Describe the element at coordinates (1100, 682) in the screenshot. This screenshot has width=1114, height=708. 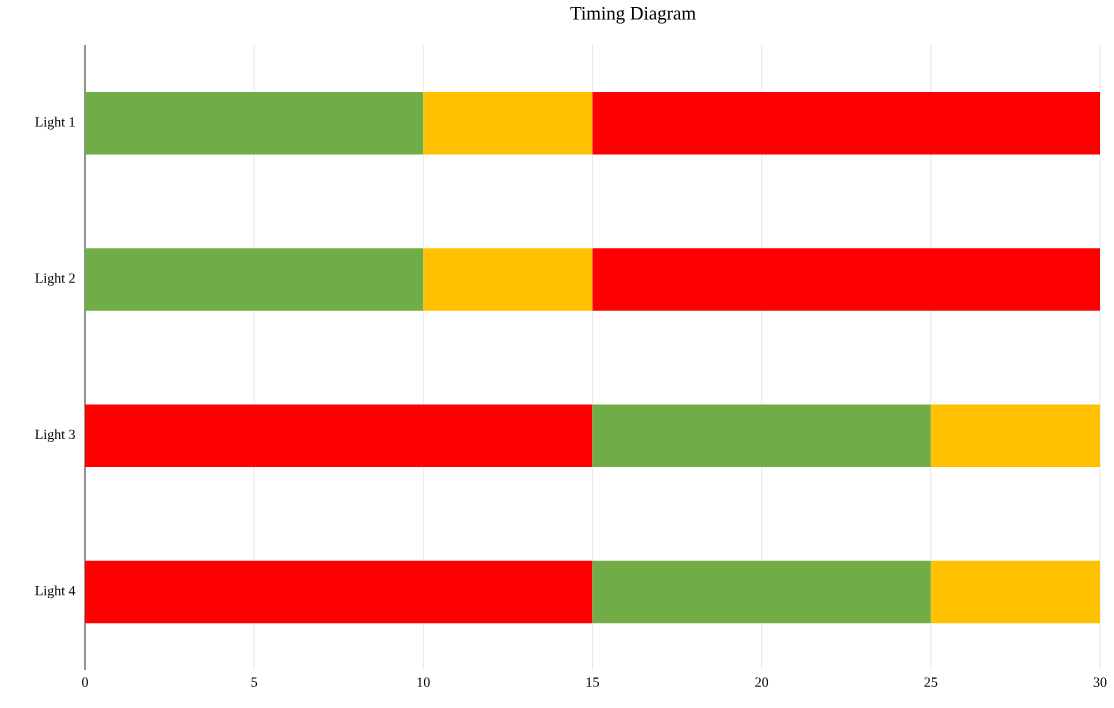
I see `x-tick-label: 30` at that location.